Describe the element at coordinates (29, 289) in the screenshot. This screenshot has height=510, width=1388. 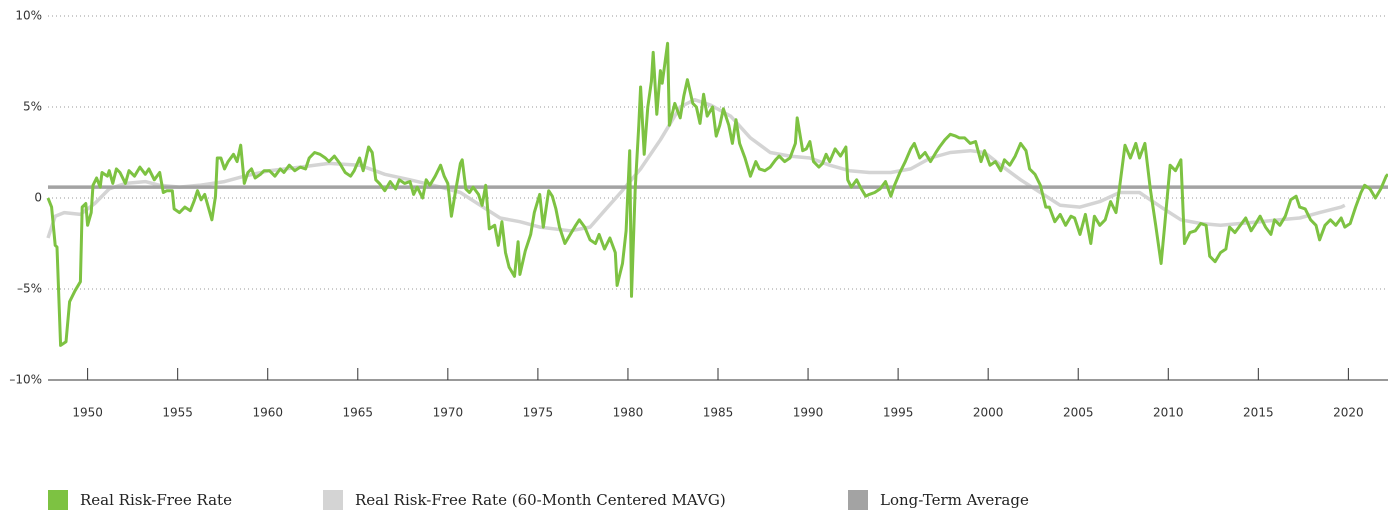
I see `y-tick-label: –5%` at that location.